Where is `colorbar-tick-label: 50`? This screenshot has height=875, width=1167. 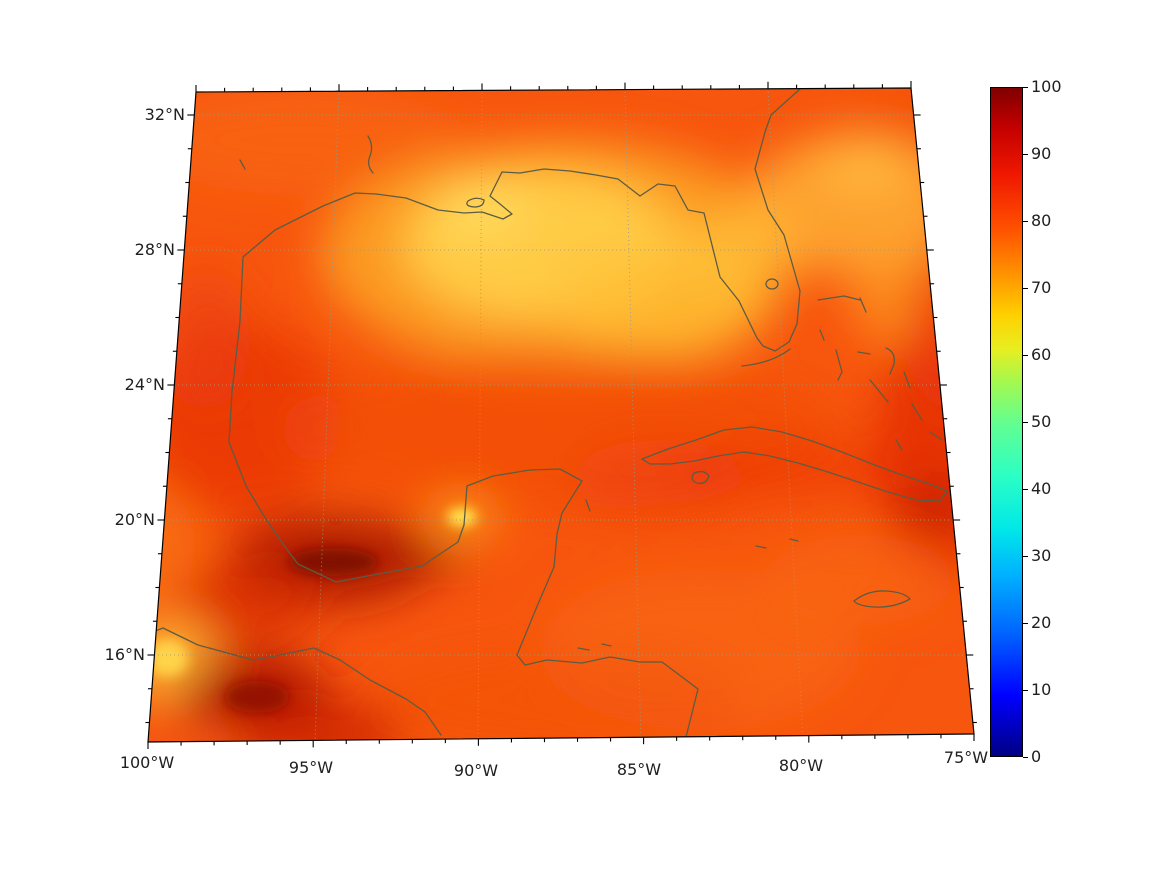
colorbar-tick-label: 50 is located at coordinates (1041, 421).